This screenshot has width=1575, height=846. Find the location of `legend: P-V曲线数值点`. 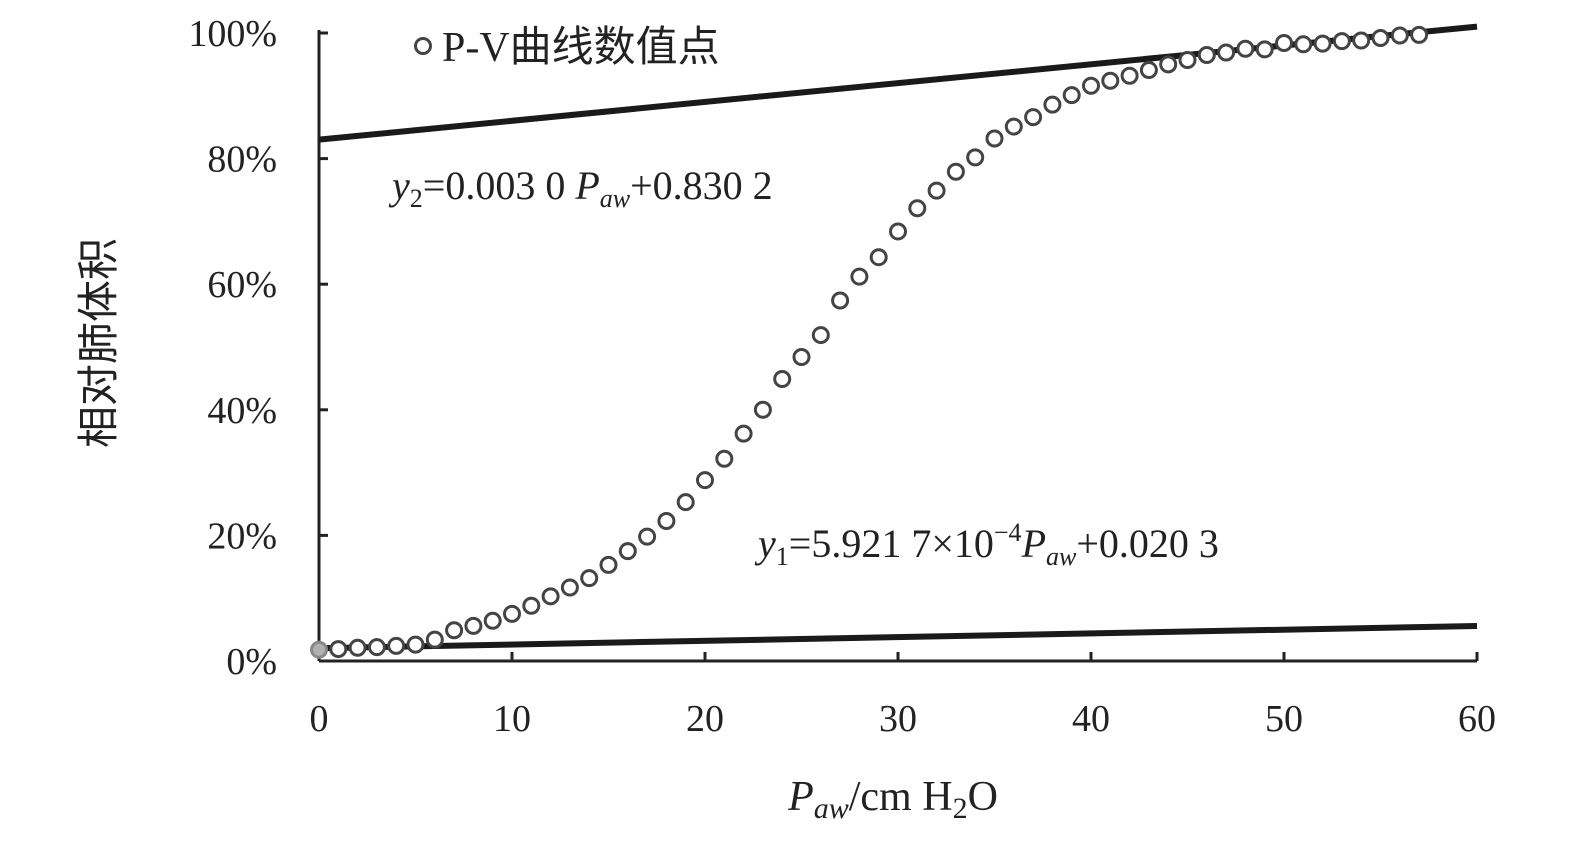

legend: P-V曲线数值点 is located at coordinates (567, 48).